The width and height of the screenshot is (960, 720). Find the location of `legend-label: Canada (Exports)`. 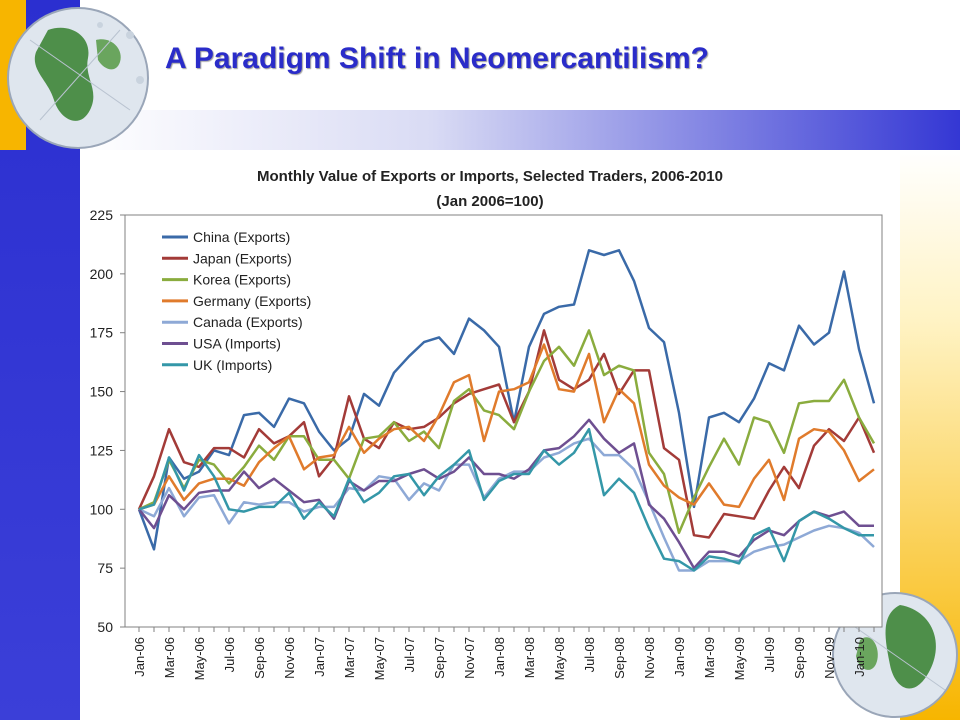

legend-label: Canada (Exports) is located at coordinates (248, 322).